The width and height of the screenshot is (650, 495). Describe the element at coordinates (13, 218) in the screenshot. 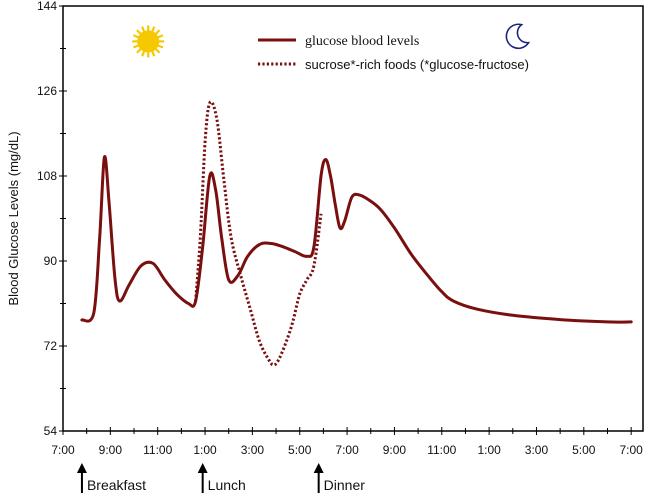

I see `y-axis-title: Blood Glucose Levels (mg/dL)` at that location.